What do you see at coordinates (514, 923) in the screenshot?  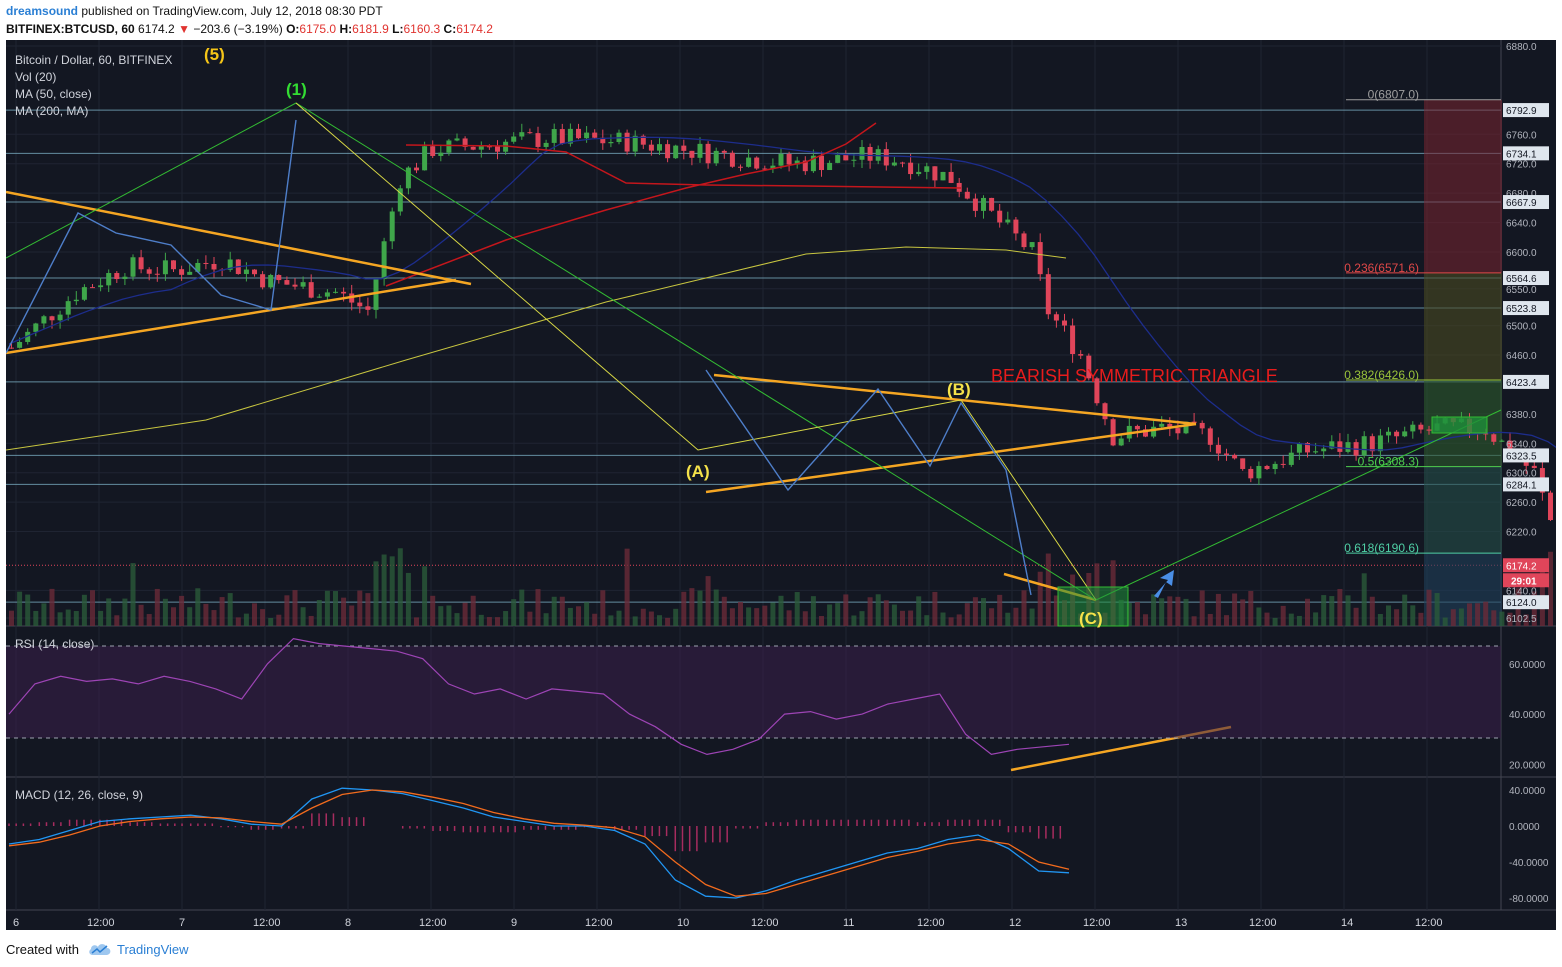 I see `time-tick-label: 9` at bounding box center [514, 923].